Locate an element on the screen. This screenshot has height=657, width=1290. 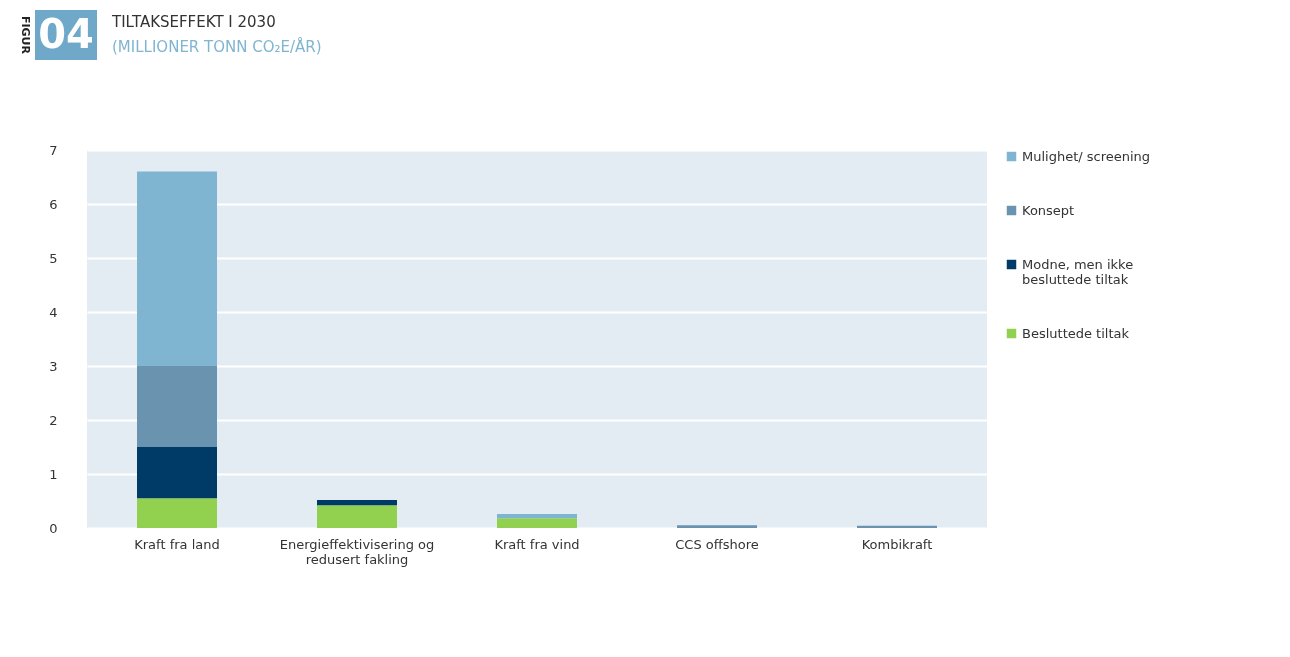
legend-label: Konsept is located at coordinates (1048, 210).